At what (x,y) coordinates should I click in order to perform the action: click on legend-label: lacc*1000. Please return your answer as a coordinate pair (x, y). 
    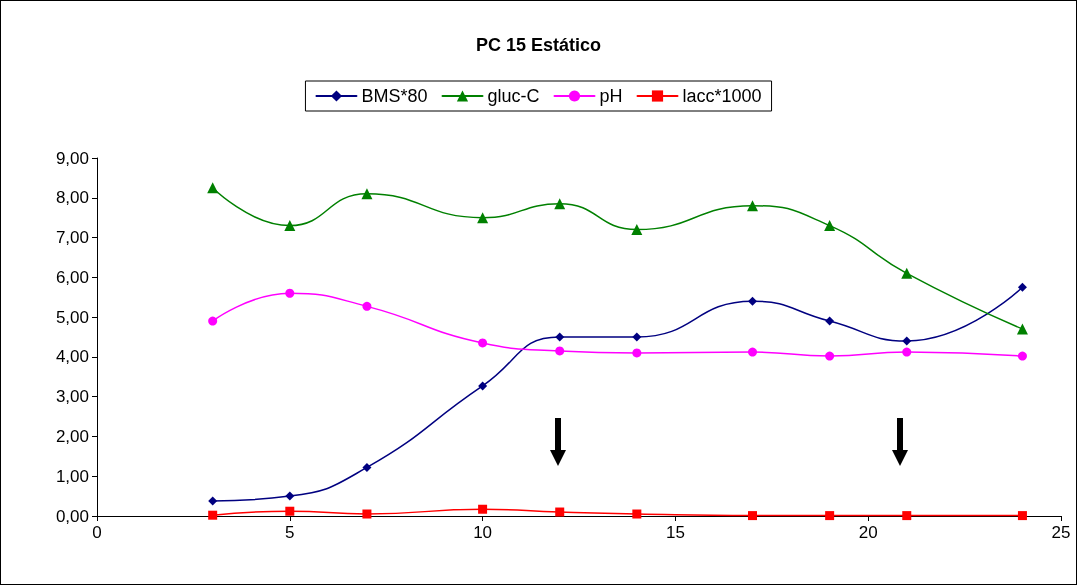
    Looking at the image, I should click on (722, 96).